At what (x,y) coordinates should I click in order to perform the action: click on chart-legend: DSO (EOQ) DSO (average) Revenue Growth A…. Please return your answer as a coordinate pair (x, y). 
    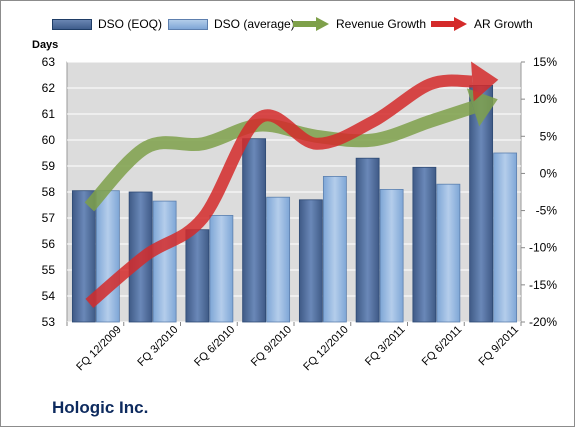
    Looking at the image, I should click on (287, 24).